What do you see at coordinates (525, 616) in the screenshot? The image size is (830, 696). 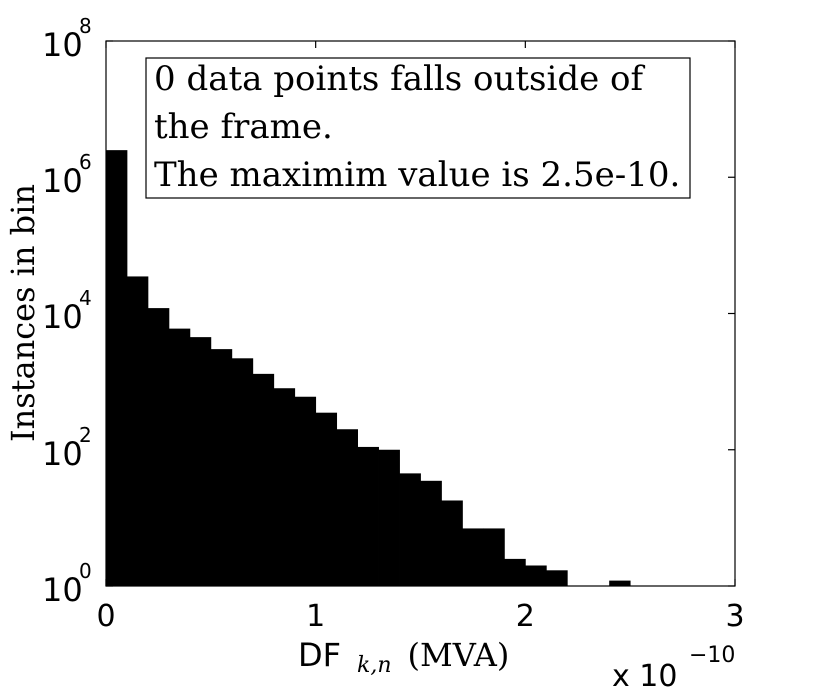 I see `x-tick-label: 2` at bounding box center [525, 616].